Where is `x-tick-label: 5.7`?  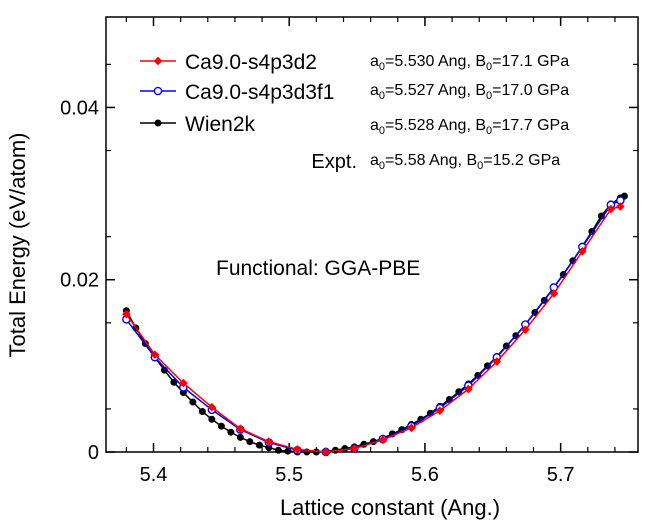
x-tick-label: 5.7 is located at coordinates (561, 475).